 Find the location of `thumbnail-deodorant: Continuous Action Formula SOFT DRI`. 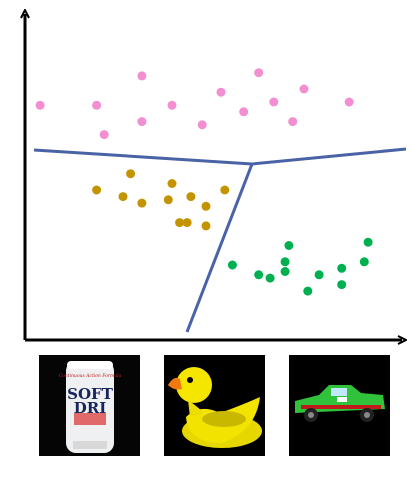

thumbnail-deodorant: Continuous Action Formula SOFT DRI is located at coordinates (89, 405).